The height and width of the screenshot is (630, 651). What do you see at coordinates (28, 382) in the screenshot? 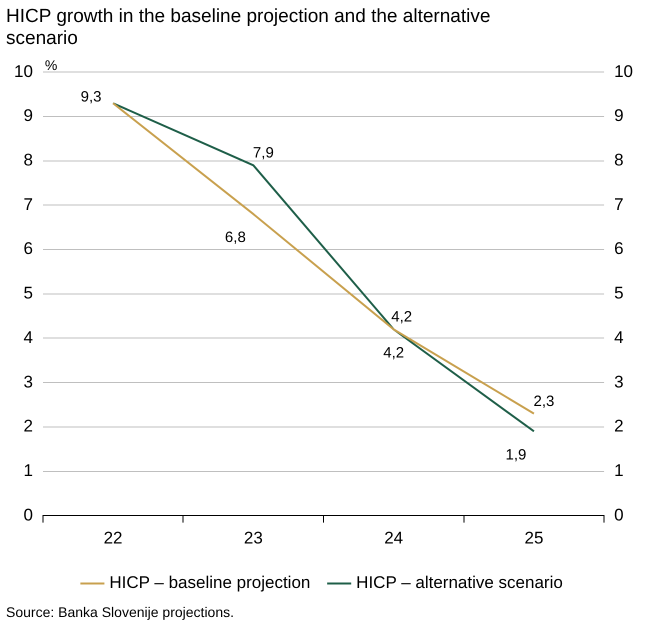
I see `y-tick-label: 3` at bounding box center [28, 382].